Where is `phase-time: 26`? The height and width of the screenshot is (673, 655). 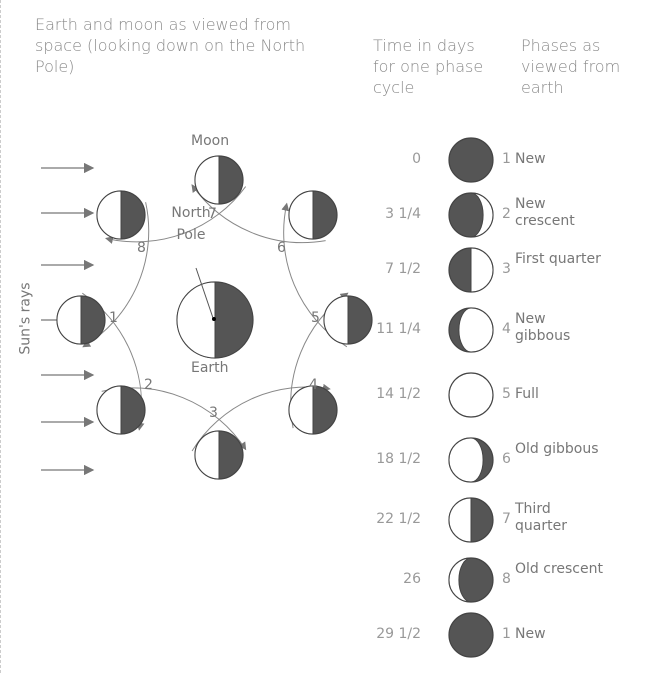 phase-time: 26 is located at coordinates (412, 579).